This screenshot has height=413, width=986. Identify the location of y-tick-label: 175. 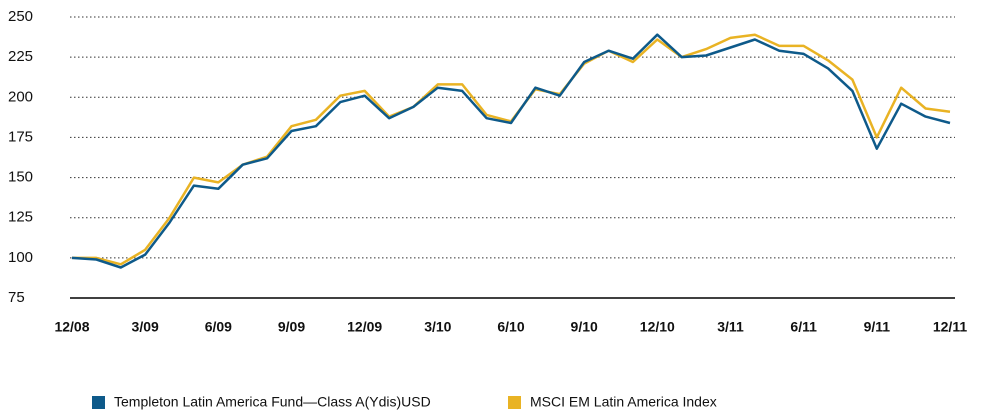
(20, 136).